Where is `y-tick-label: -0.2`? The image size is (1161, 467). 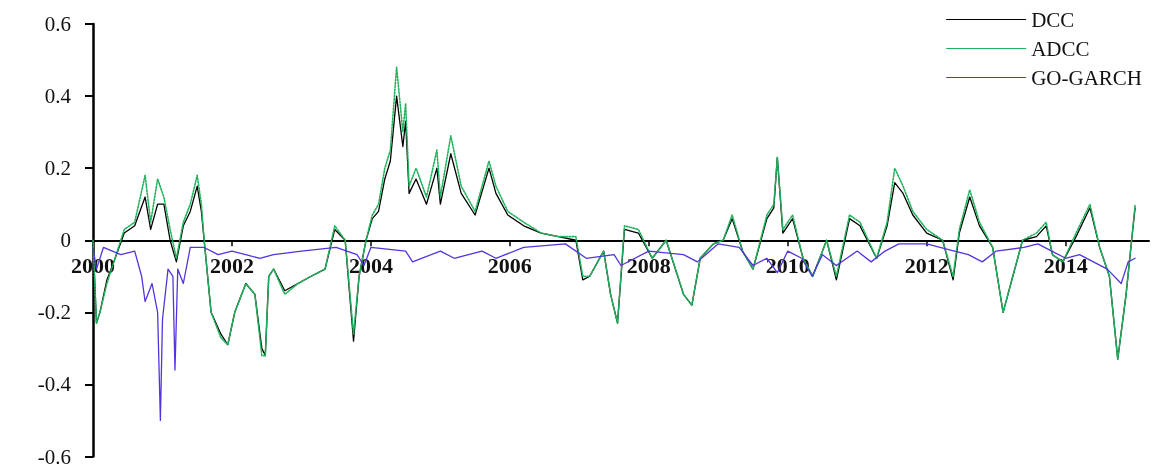
y-tick-label: -0.2 is located at coordinates (54, 312).